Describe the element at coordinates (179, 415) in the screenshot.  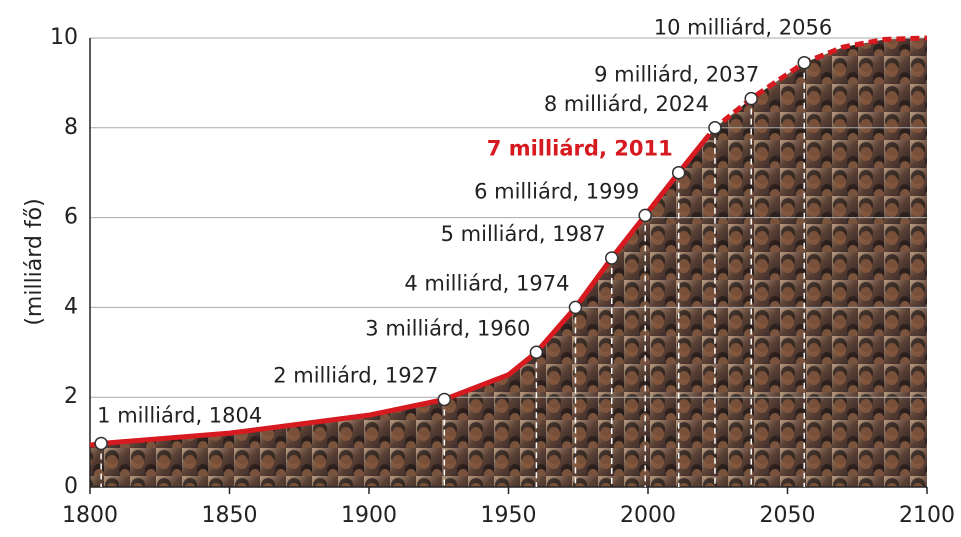
I see `milestone-label: 1 milliárd, 1804` at that location.